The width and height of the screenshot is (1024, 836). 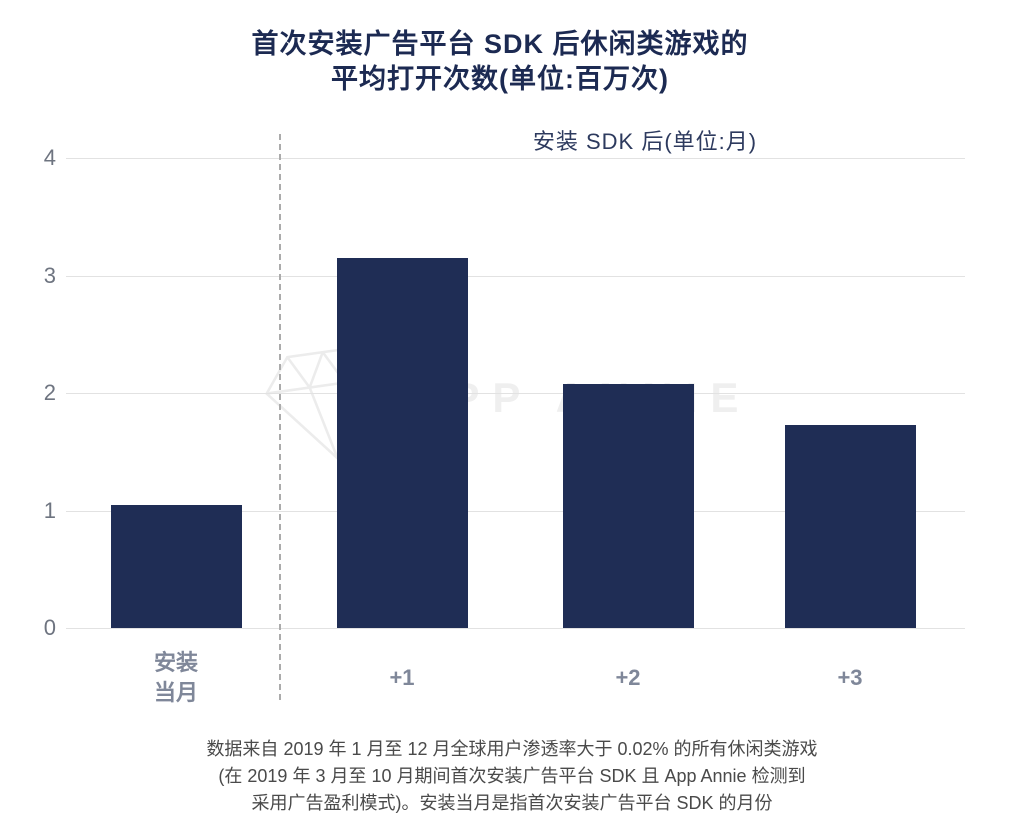 What do you see at coordinates (49, 275) in the screenshot?
I see `y-axis-tick-label: 3` at bounding box center [49, 275].